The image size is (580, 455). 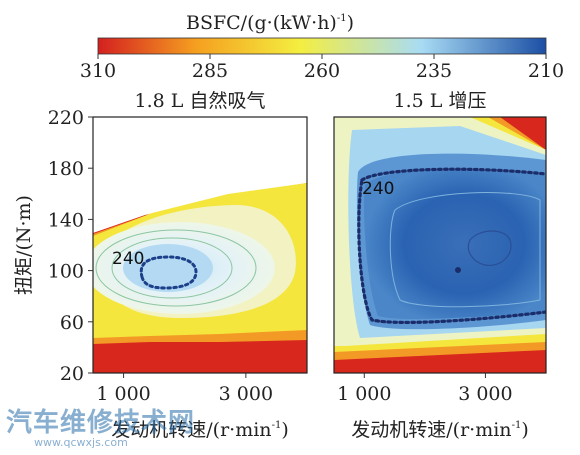 What do you see at coordinates (322, 71) in the screenshot?
I see `colorbar-tick-label: 260` at bounding box center [322, 71].